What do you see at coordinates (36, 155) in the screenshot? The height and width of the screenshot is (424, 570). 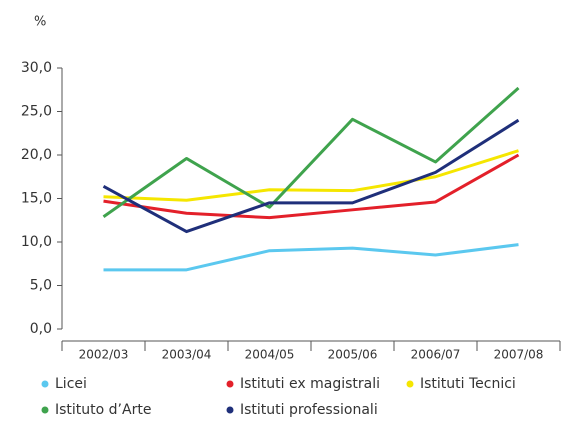 I see `y-tick-label: 20,0` at bounding box center [36, 155].